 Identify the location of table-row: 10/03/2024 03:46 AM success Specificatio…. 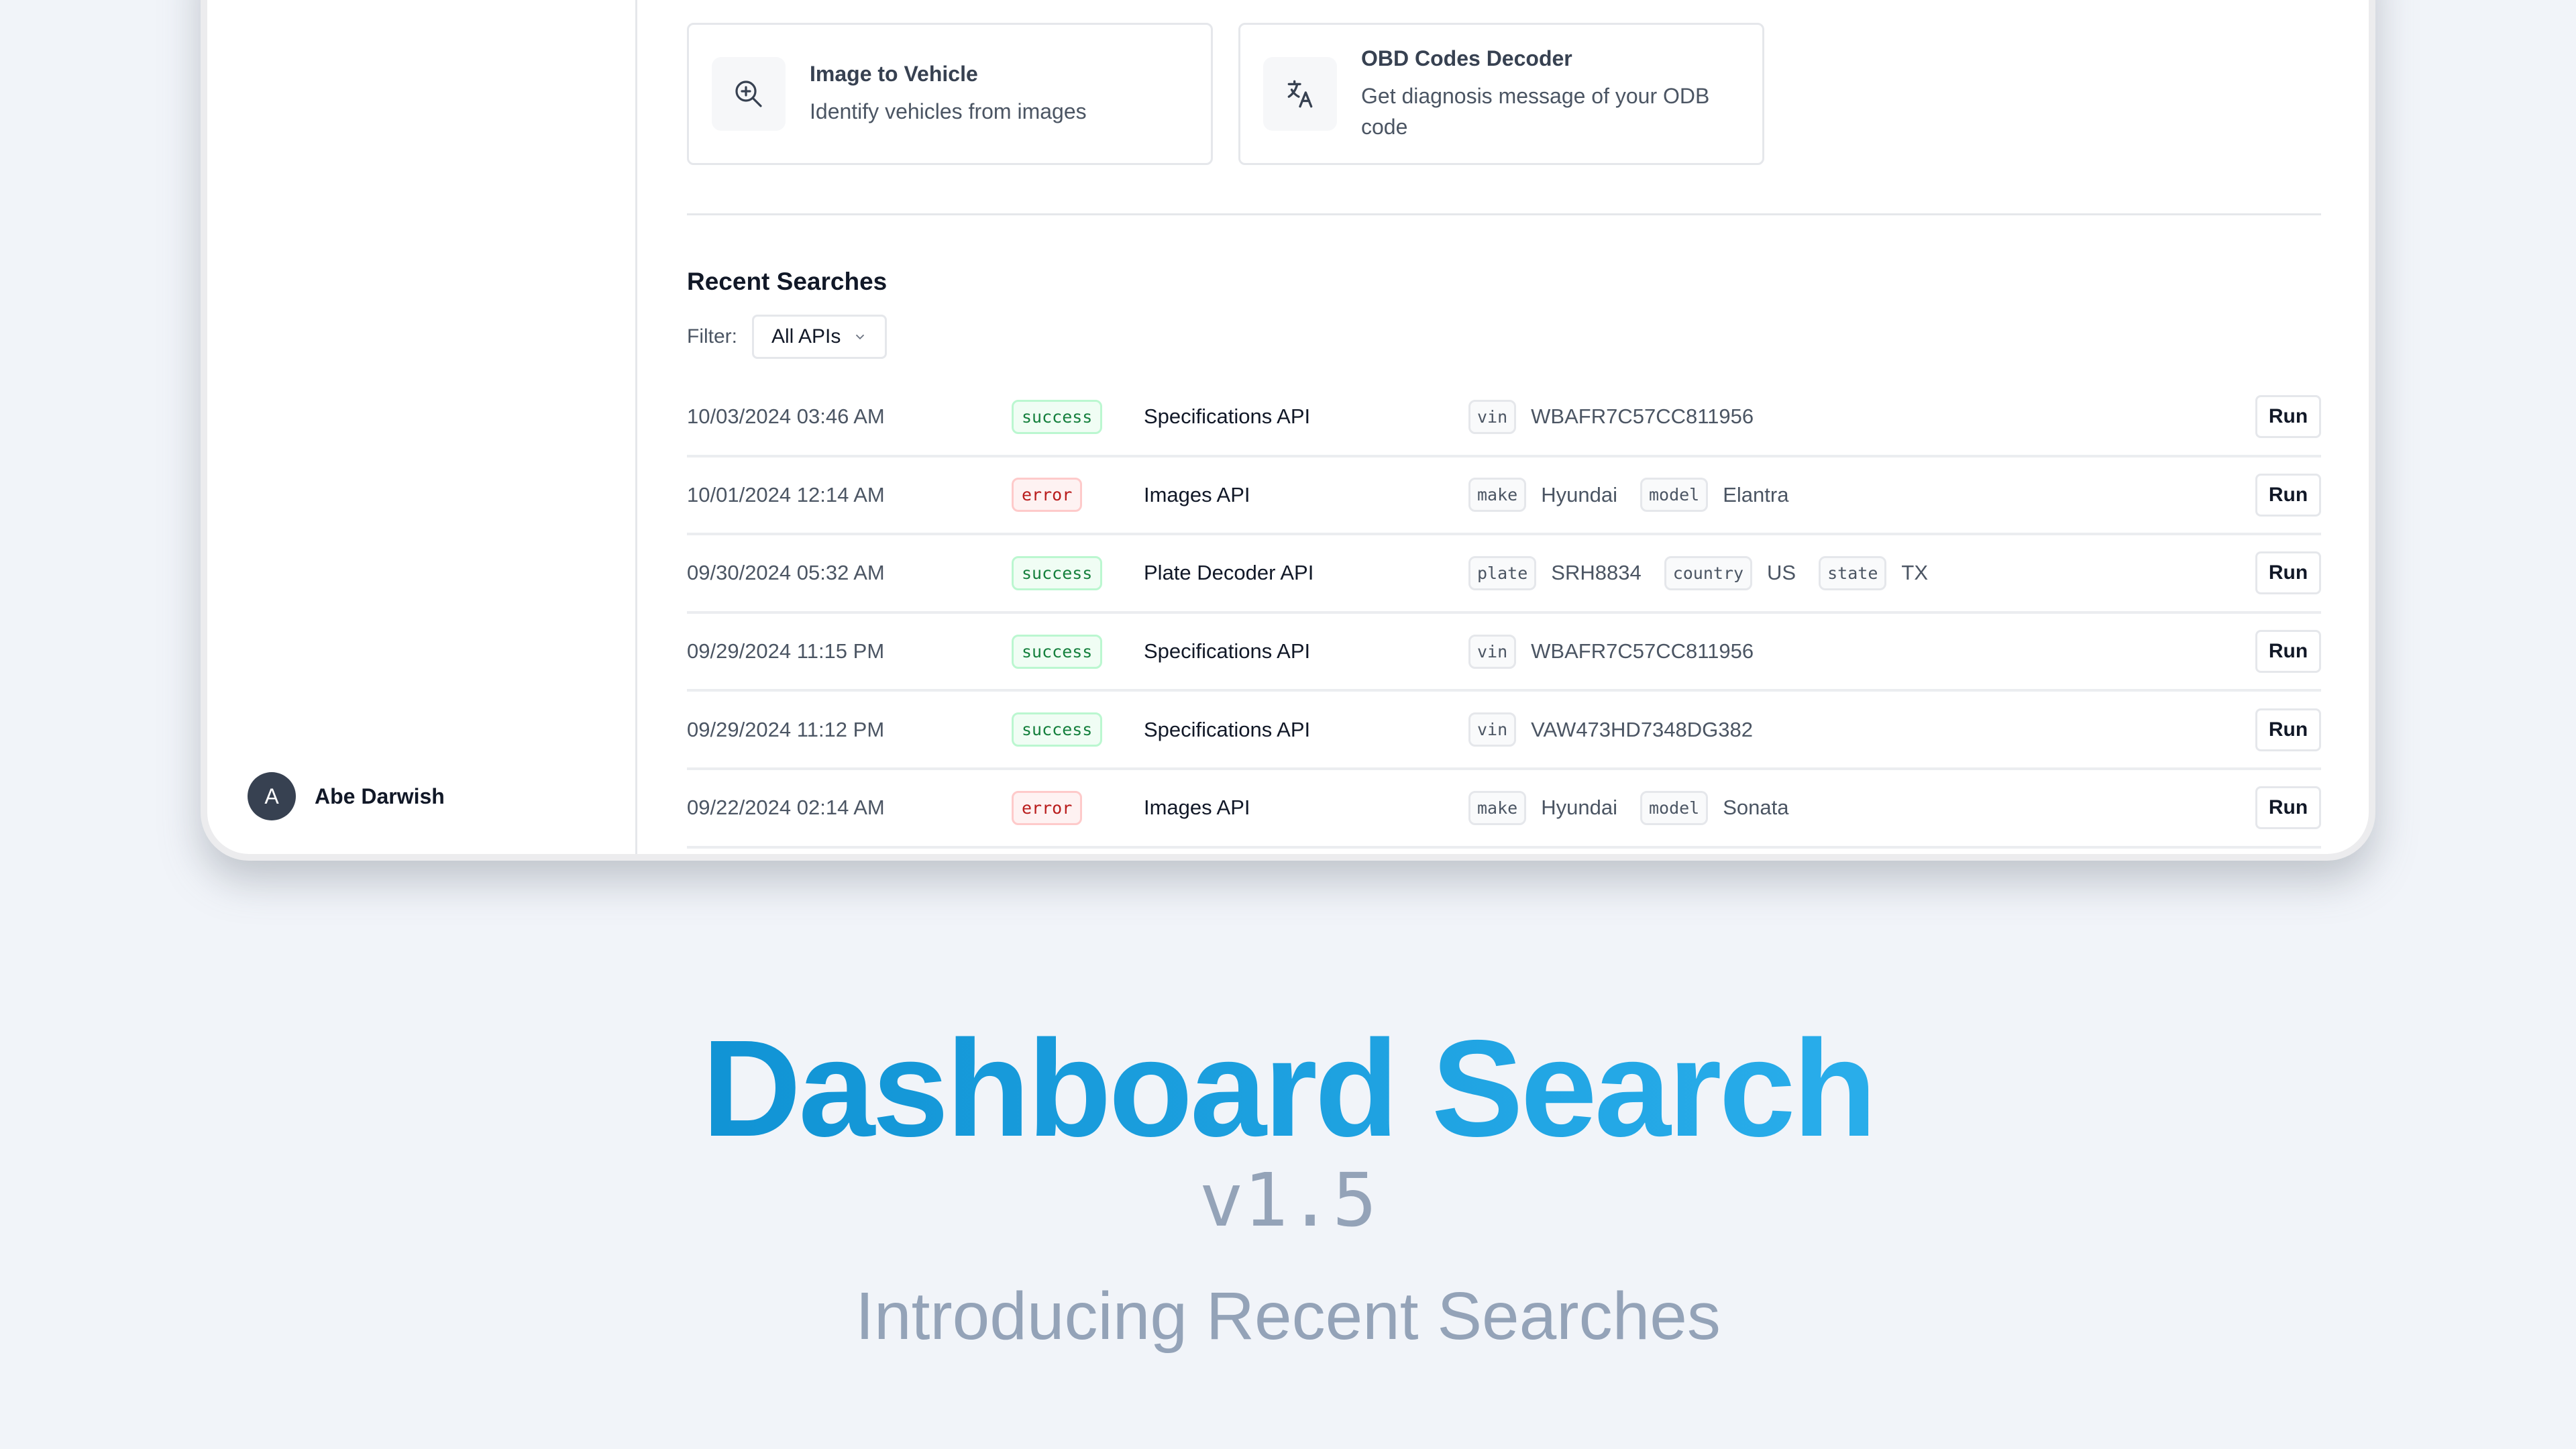
(1504, 418).